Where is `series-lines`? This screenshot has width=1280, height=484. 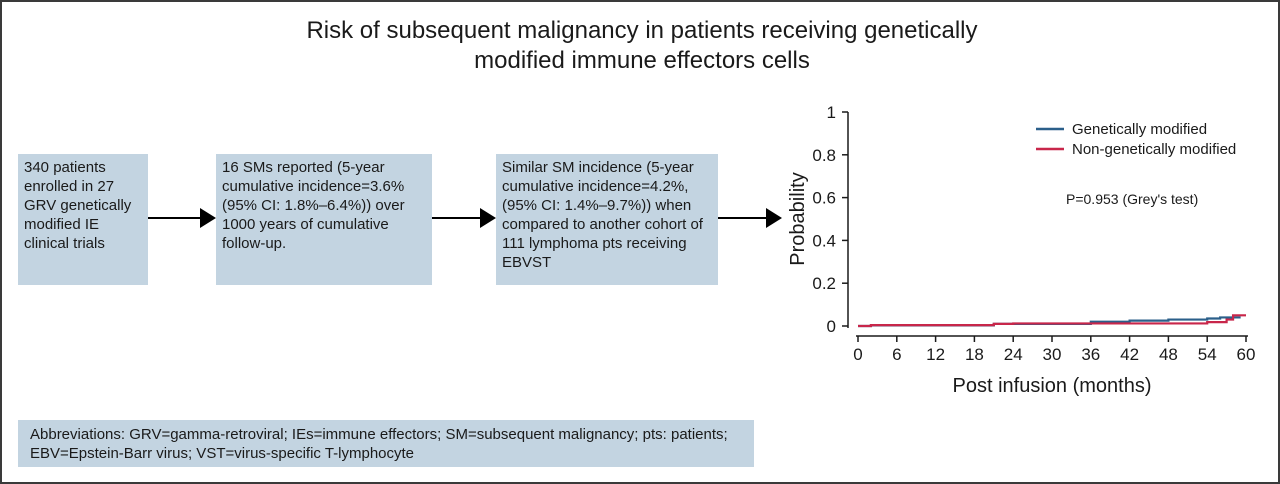 series-lines is located at coordinates (1052, 321).